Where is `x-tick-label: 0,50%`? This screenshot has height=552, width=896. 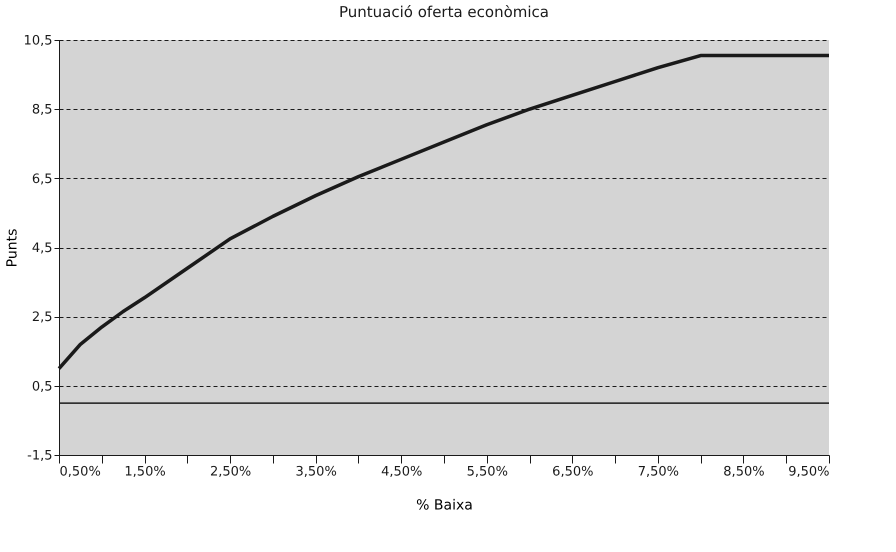 x-tick-label: 0,50% is located at coordinates (80, 472).